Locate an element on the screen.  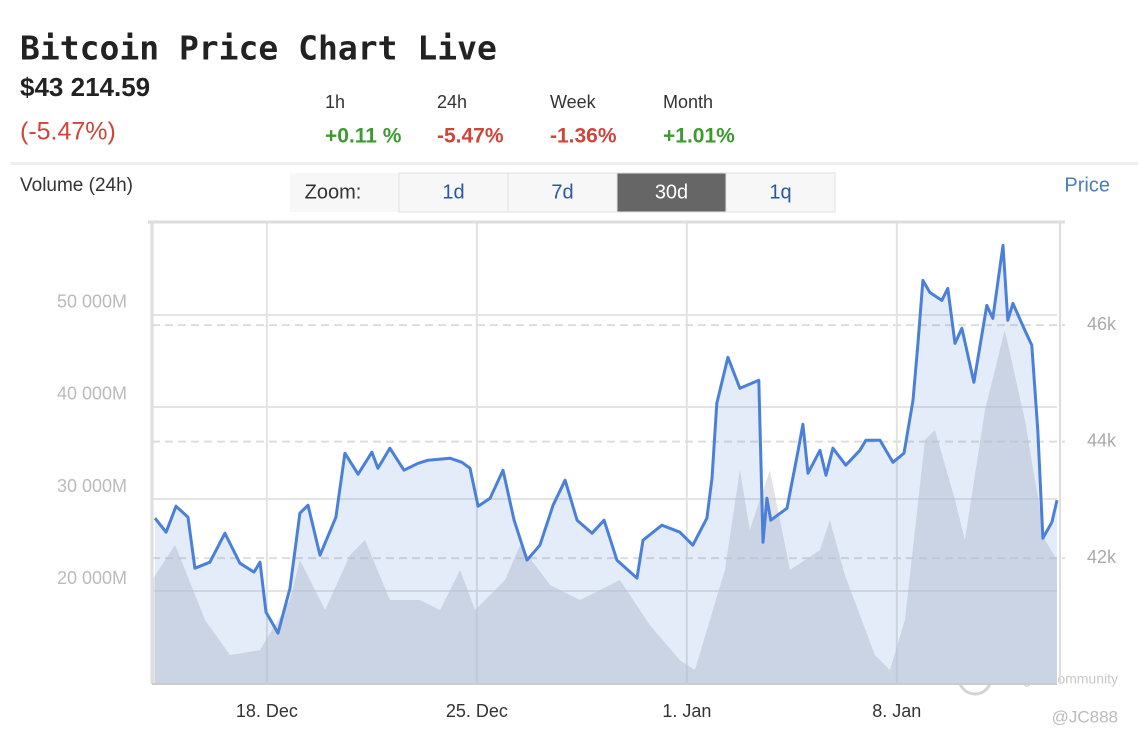
period-label: 1h is located at coordinates (335, 102).